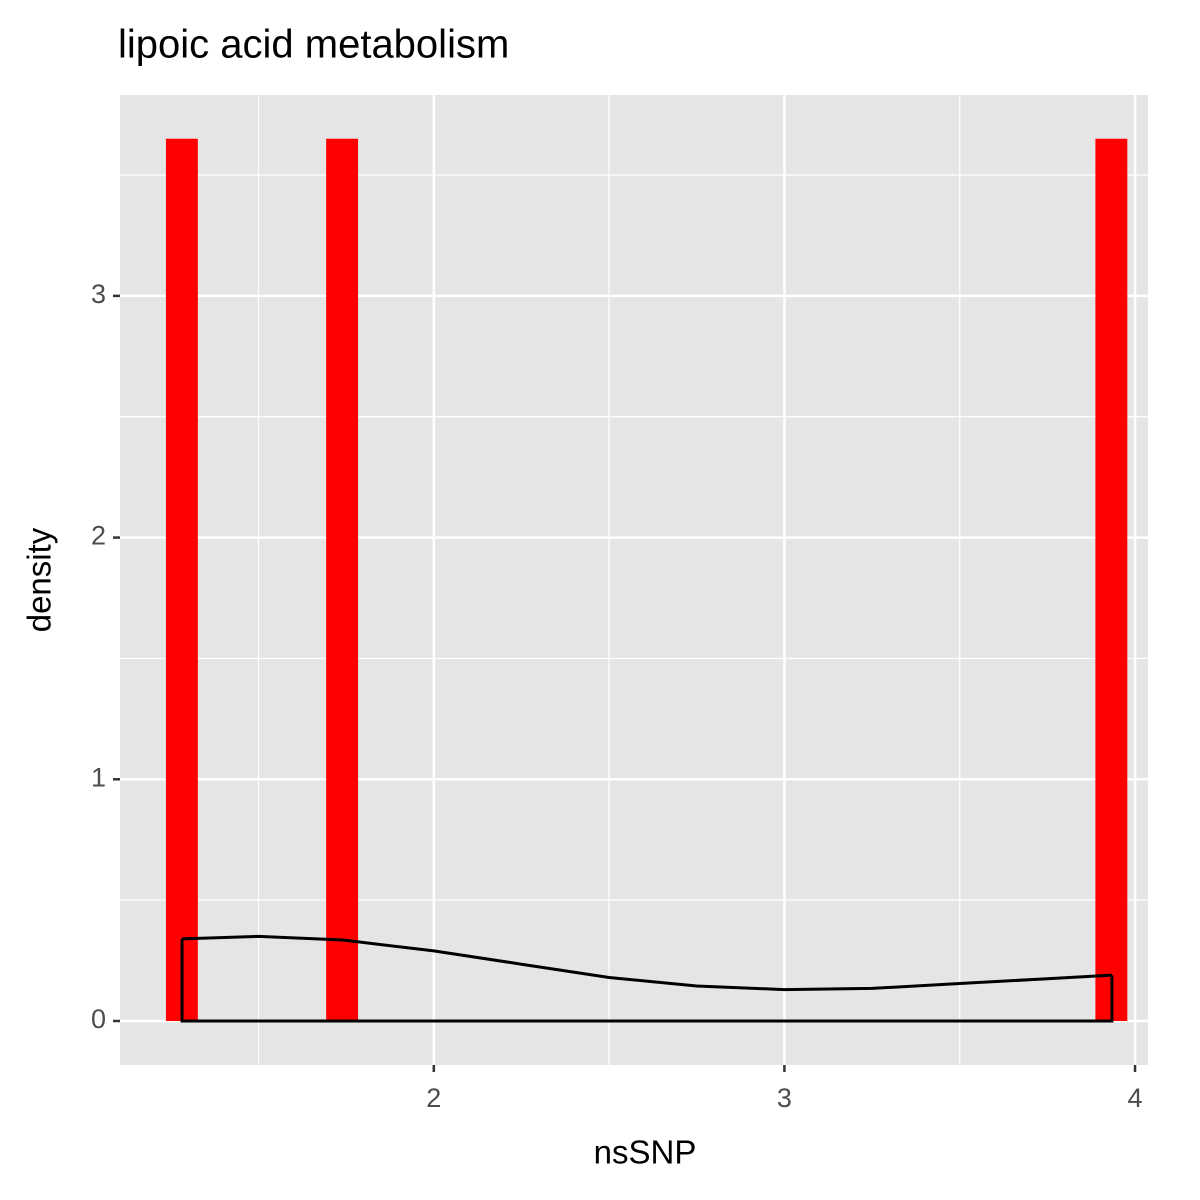 This screenshot has width=1200, height=1200. What do you see at coordinates (1135, 1098) in the screenshot?
I see `x-tick-label: 4` at bounding box center [1135, 1098].